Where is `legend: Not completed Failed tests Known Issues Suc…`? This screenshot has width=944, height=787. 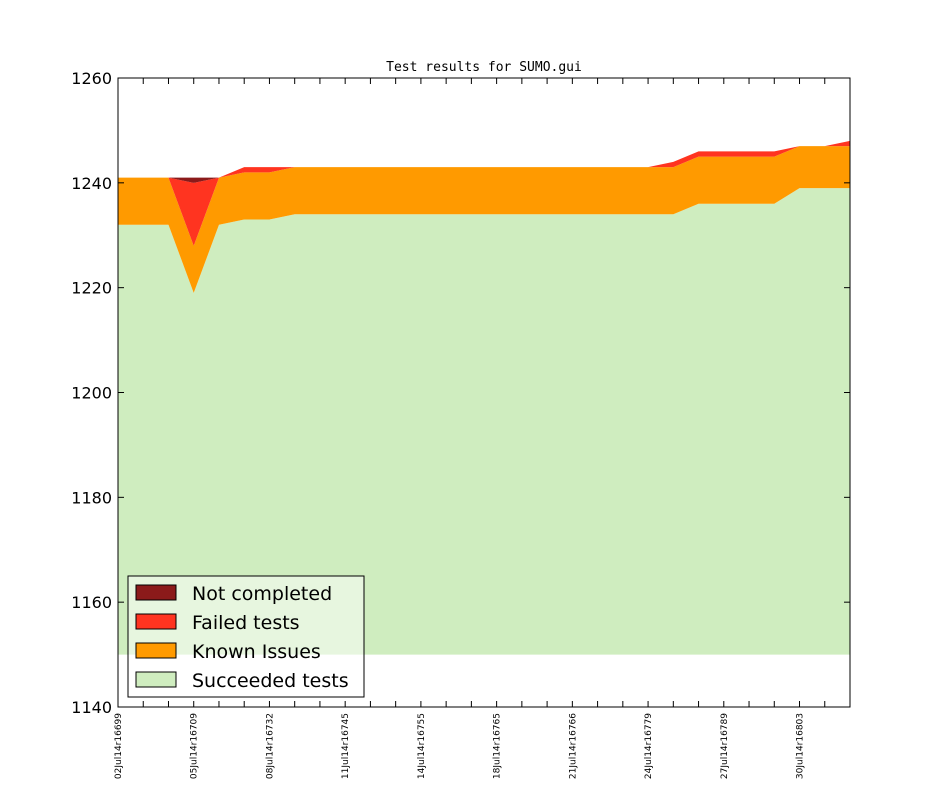
legend: Not completed Failed tests Known Issues Suc… is located at coordinates (246, 636).